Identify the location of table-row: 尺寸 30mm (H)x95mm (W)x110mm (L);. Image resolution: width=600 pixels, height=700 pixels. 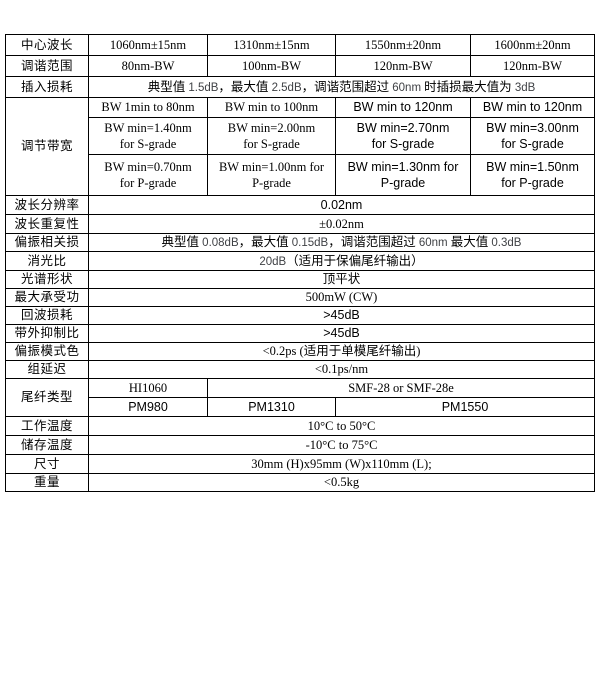
(300, 464).